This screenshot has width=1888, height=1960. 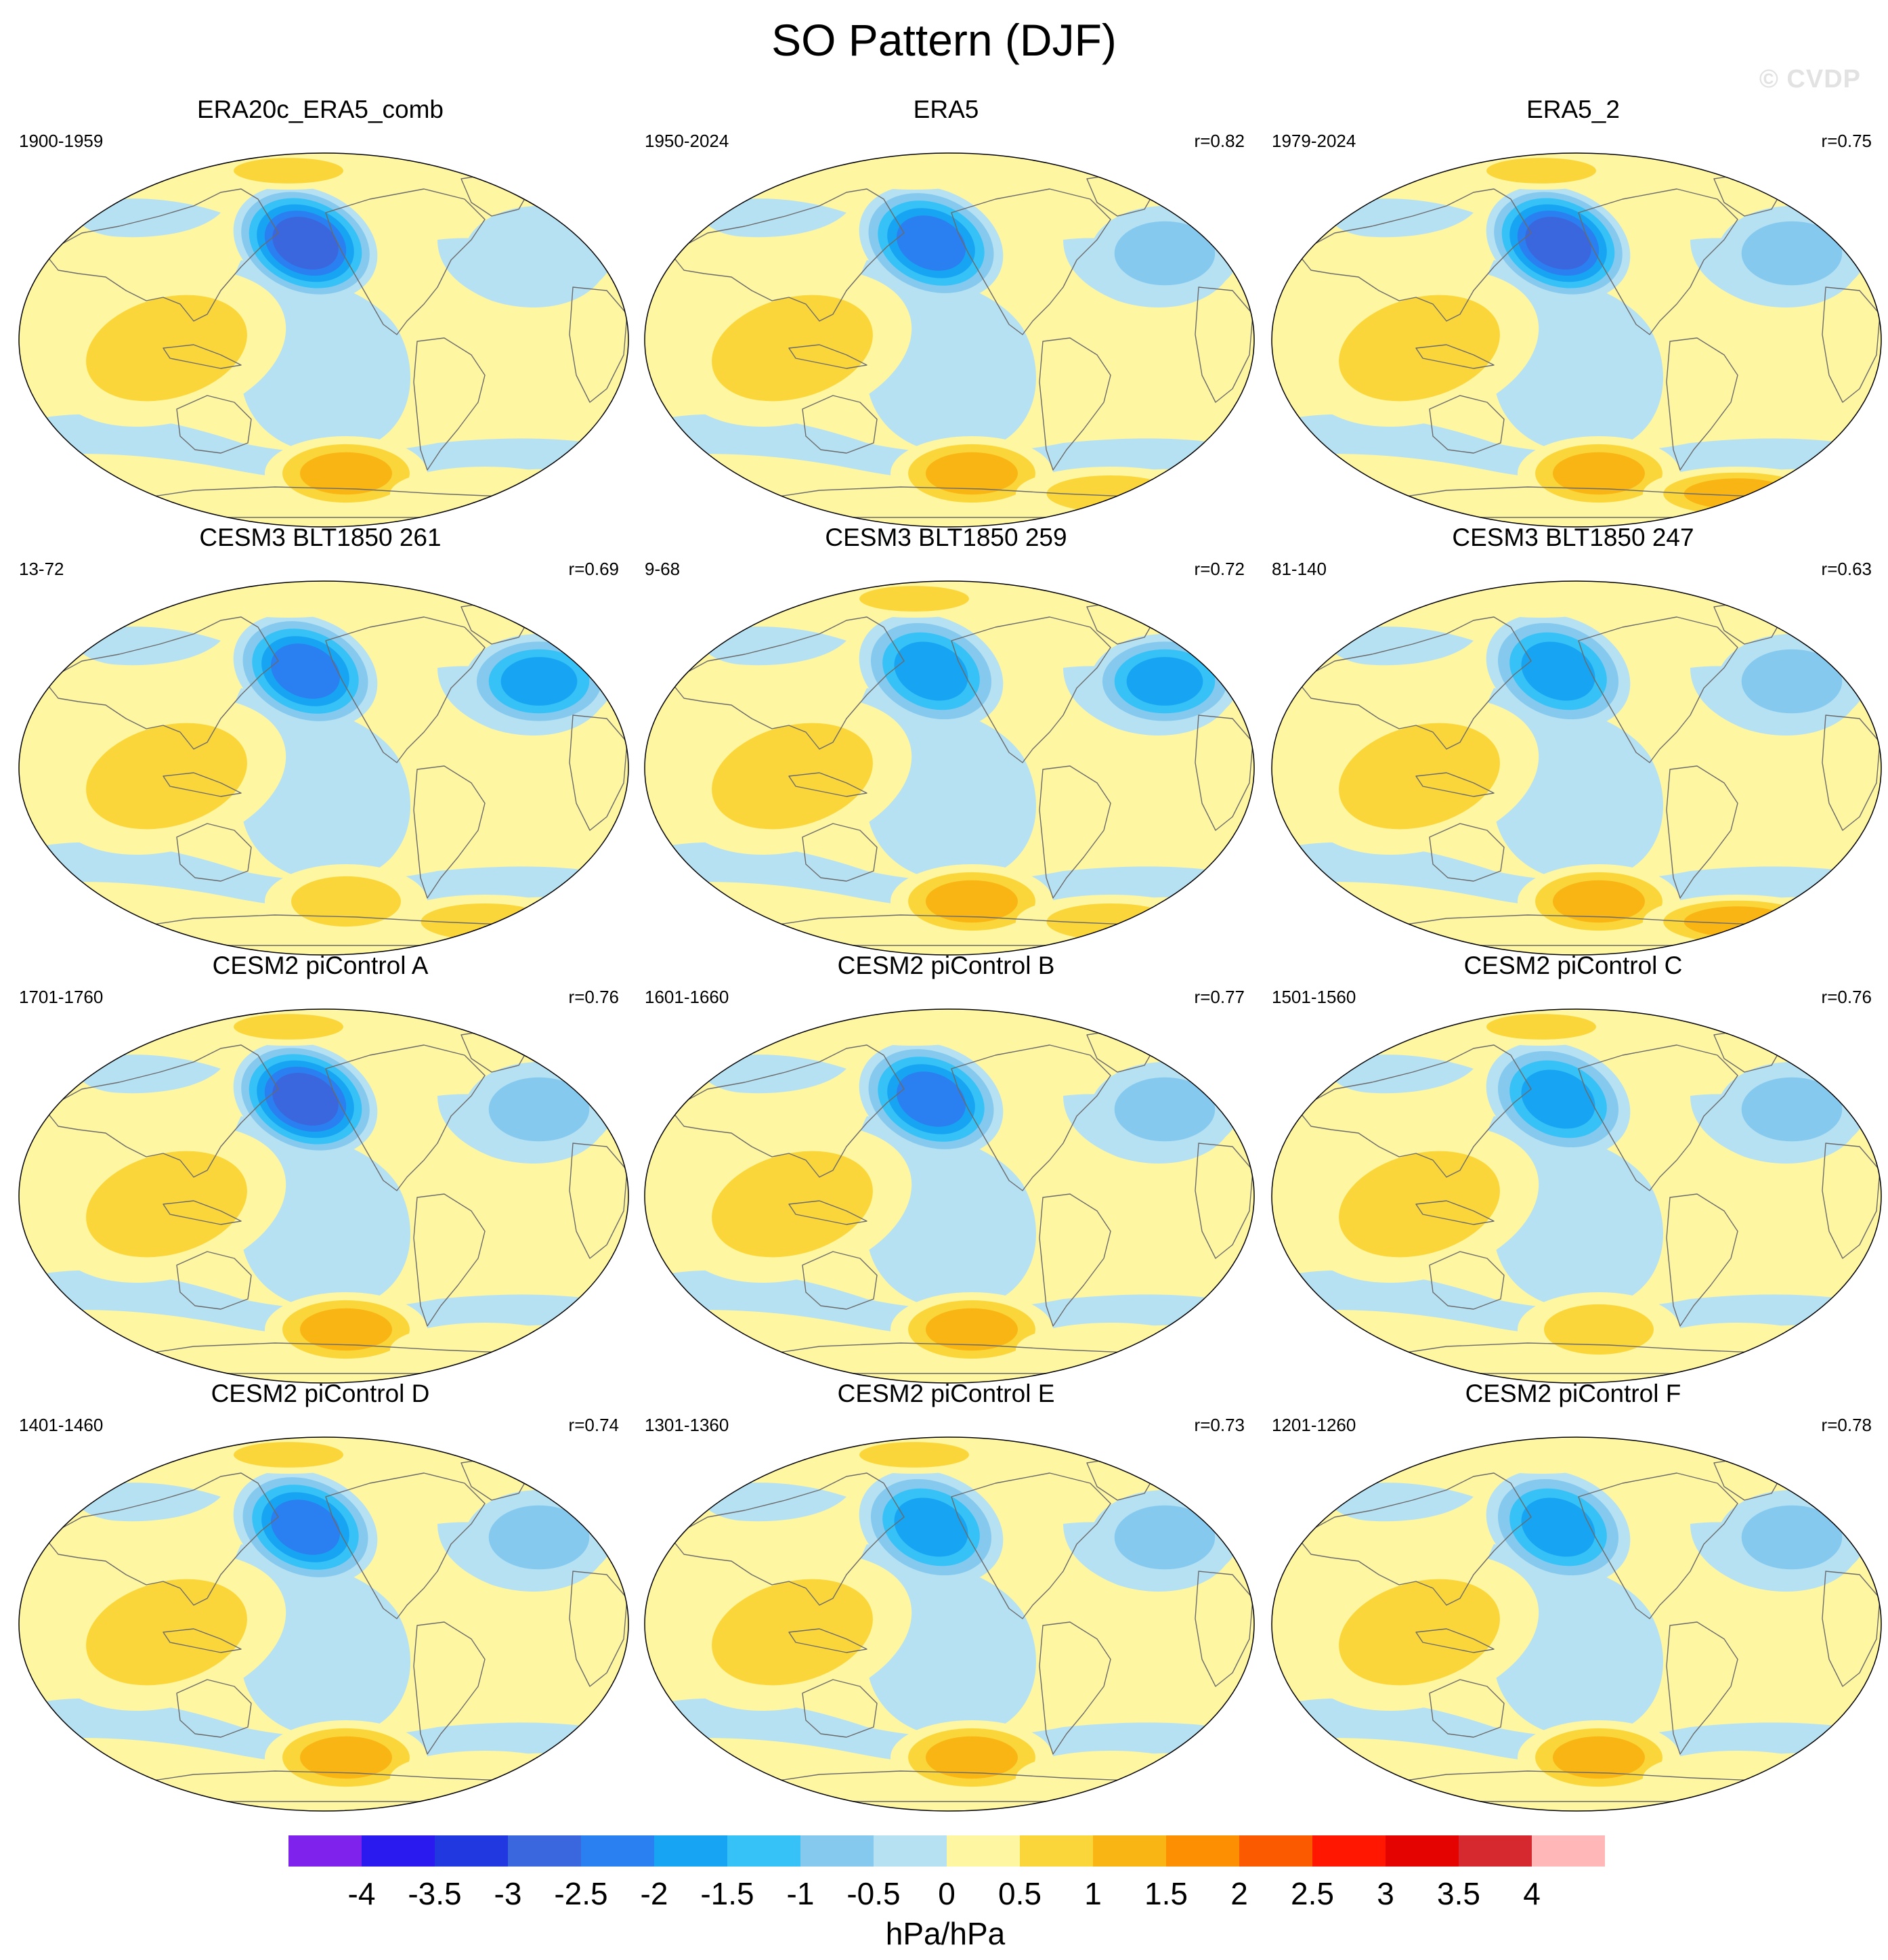 I want to click on colorbar-tick-label: 1, so click(x=1093, y=1893).